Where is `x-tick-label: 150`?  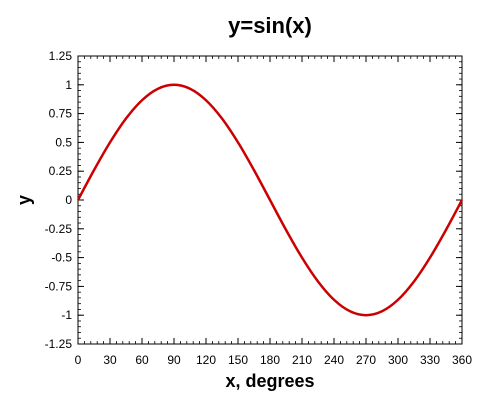 x-tick-label: 150 is located at coordinates (238, 360).